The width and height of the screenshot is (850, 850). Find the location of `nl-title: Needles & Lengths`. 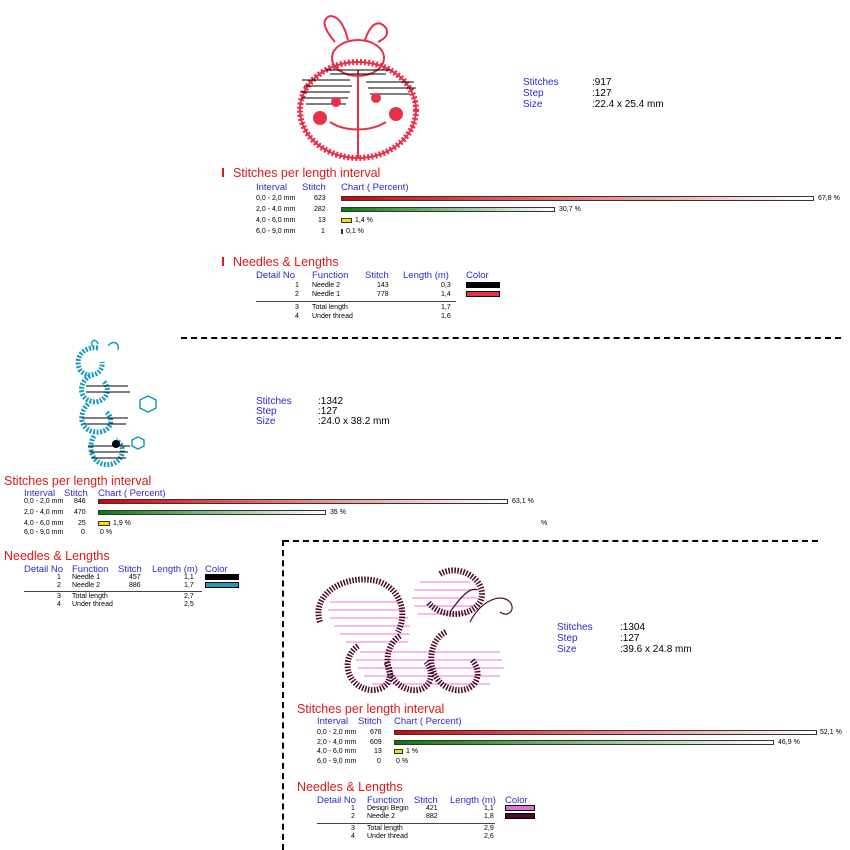

nl-title: Needles & Lengths is located at coordinates (57, 556).